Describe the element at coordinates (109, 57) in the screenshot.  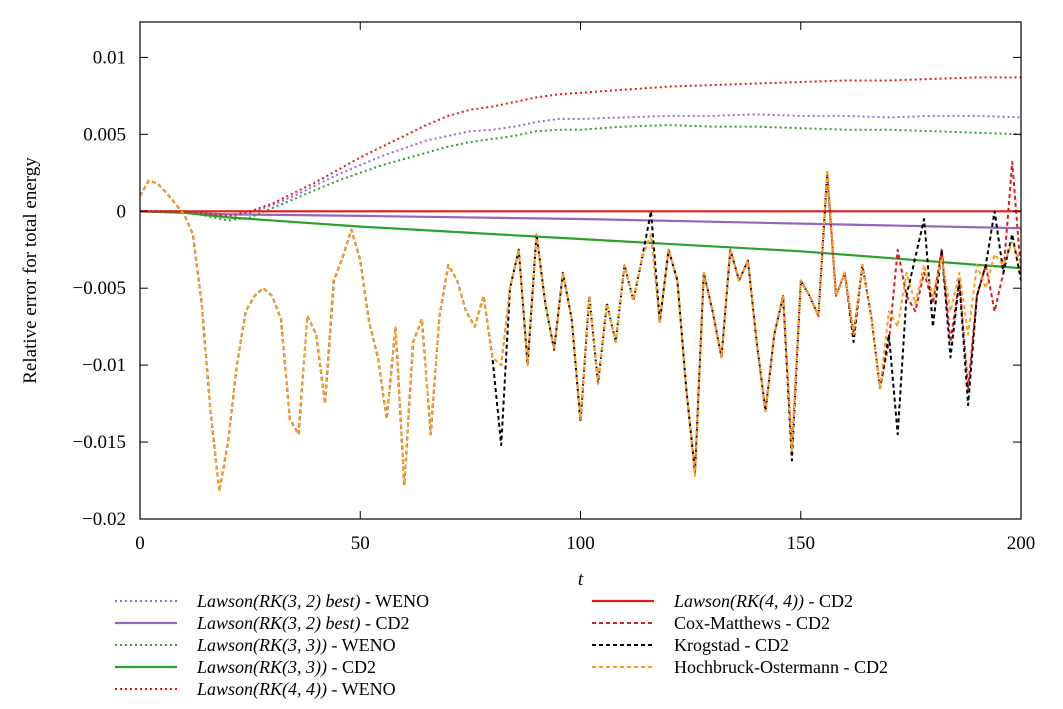
I see `y-tick-label: 0.01` at that location.